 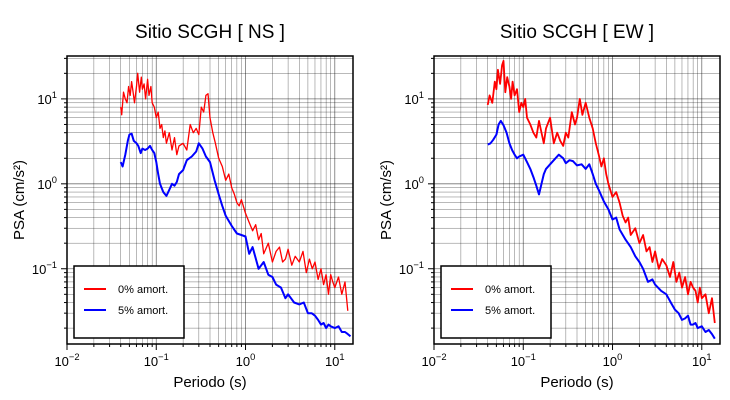 I want to click on chart-title: Sitio SCGH [ EW ], so click(x=577, y=32).